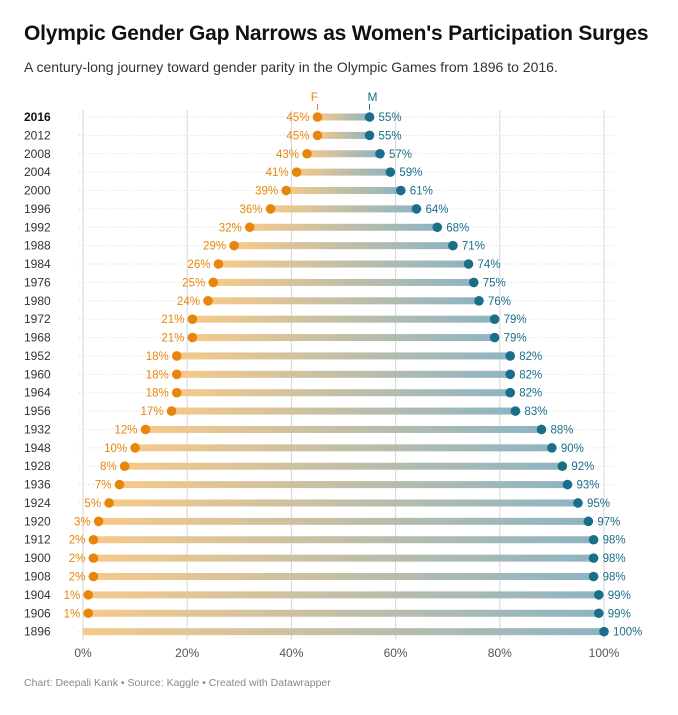 The image size is (678, 715). I want to click on female-value-label: 39%, so click(266, 192).